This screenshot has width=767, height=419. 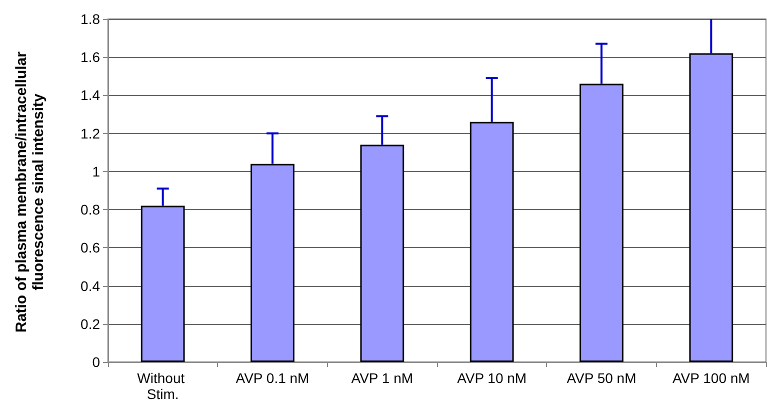 I want to click on y-tick-label: 1, so click(x=96, y=171).